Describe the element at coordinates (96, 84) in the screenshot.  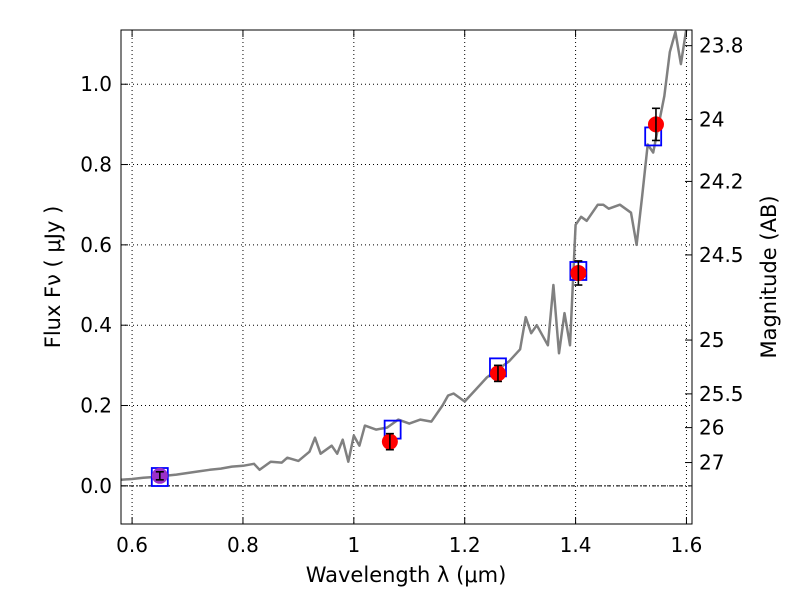
I see `y-tick-label: 1.0` at that location.